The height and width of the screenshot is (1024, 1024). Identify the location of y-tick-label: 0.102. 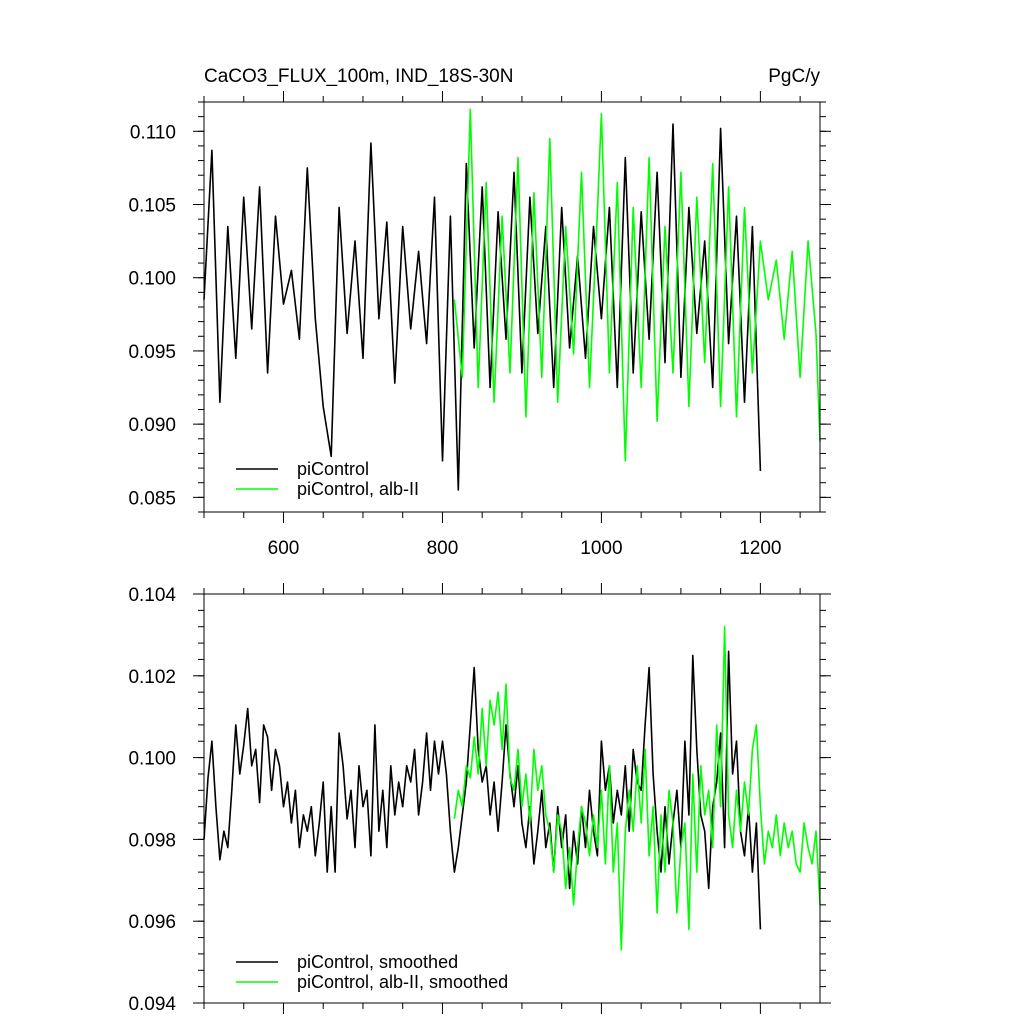
(152, 677).